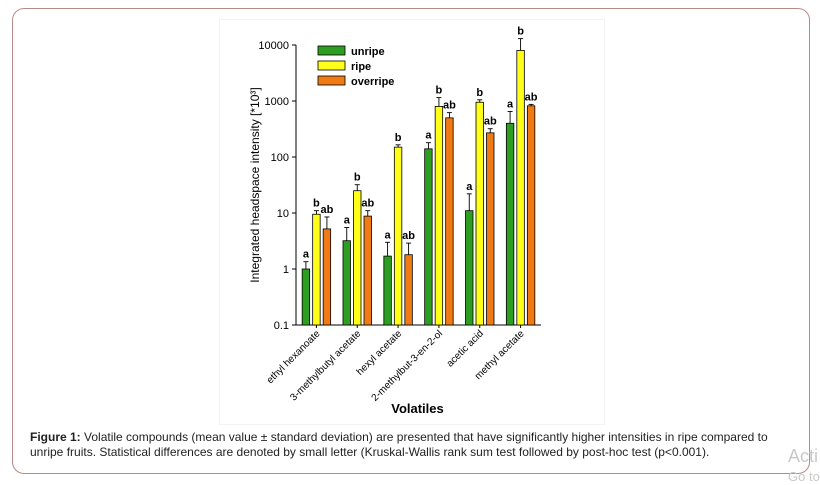 This screenshot has width=820, height=485. What do you see at coordinates (361, 67) in the screenshot?
I see `legend-label-ripe: ripe` at bounding box center [361, 67].